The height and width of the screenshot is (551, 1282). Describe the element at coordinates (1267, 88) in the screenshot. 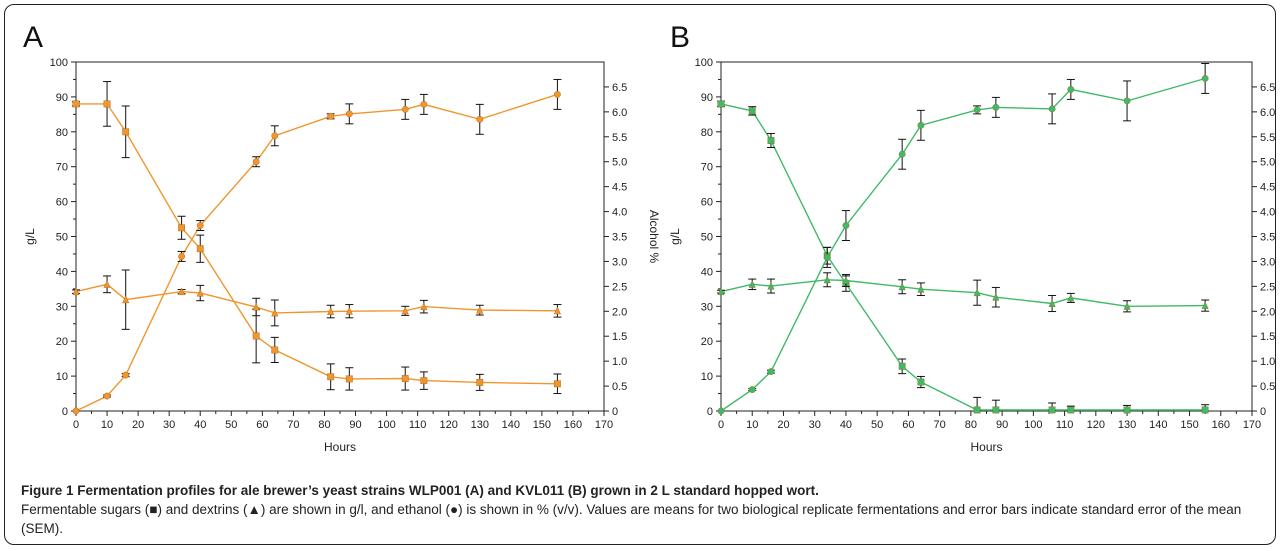

I see `panel-b-y2-tick-label: 6.5` at that location.